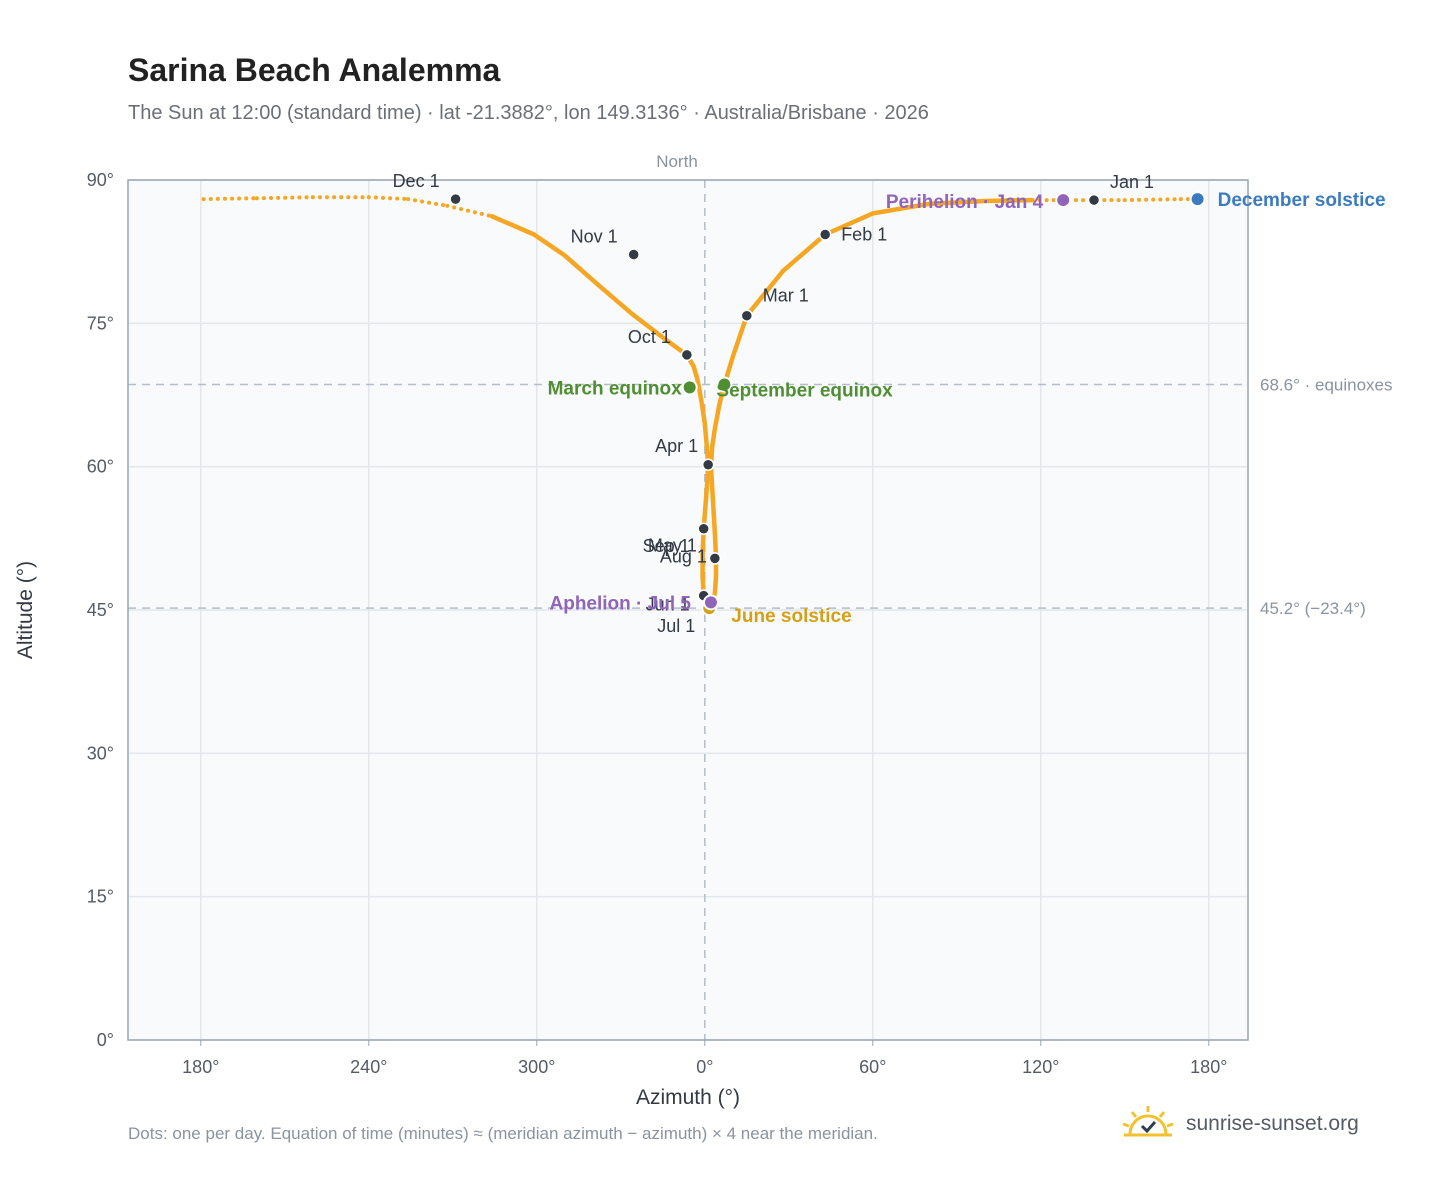  I want to click on y-tick-label: 15°, so click(100, 897).